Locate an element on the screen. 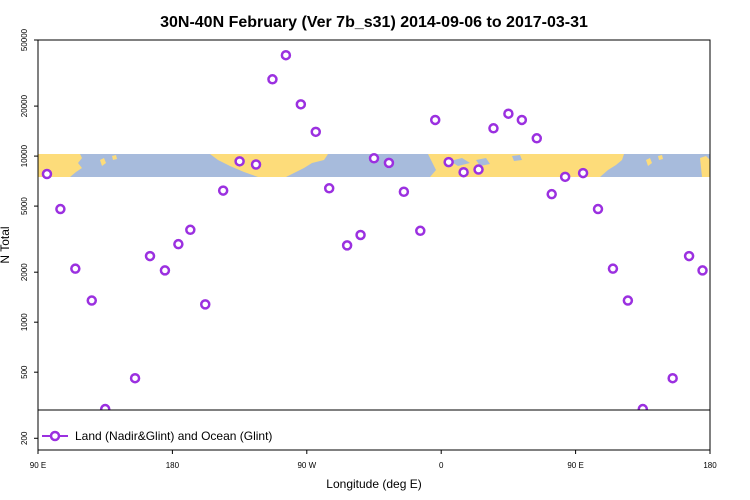  y-tick-label: 5000 is located at coordinates (24, 206).